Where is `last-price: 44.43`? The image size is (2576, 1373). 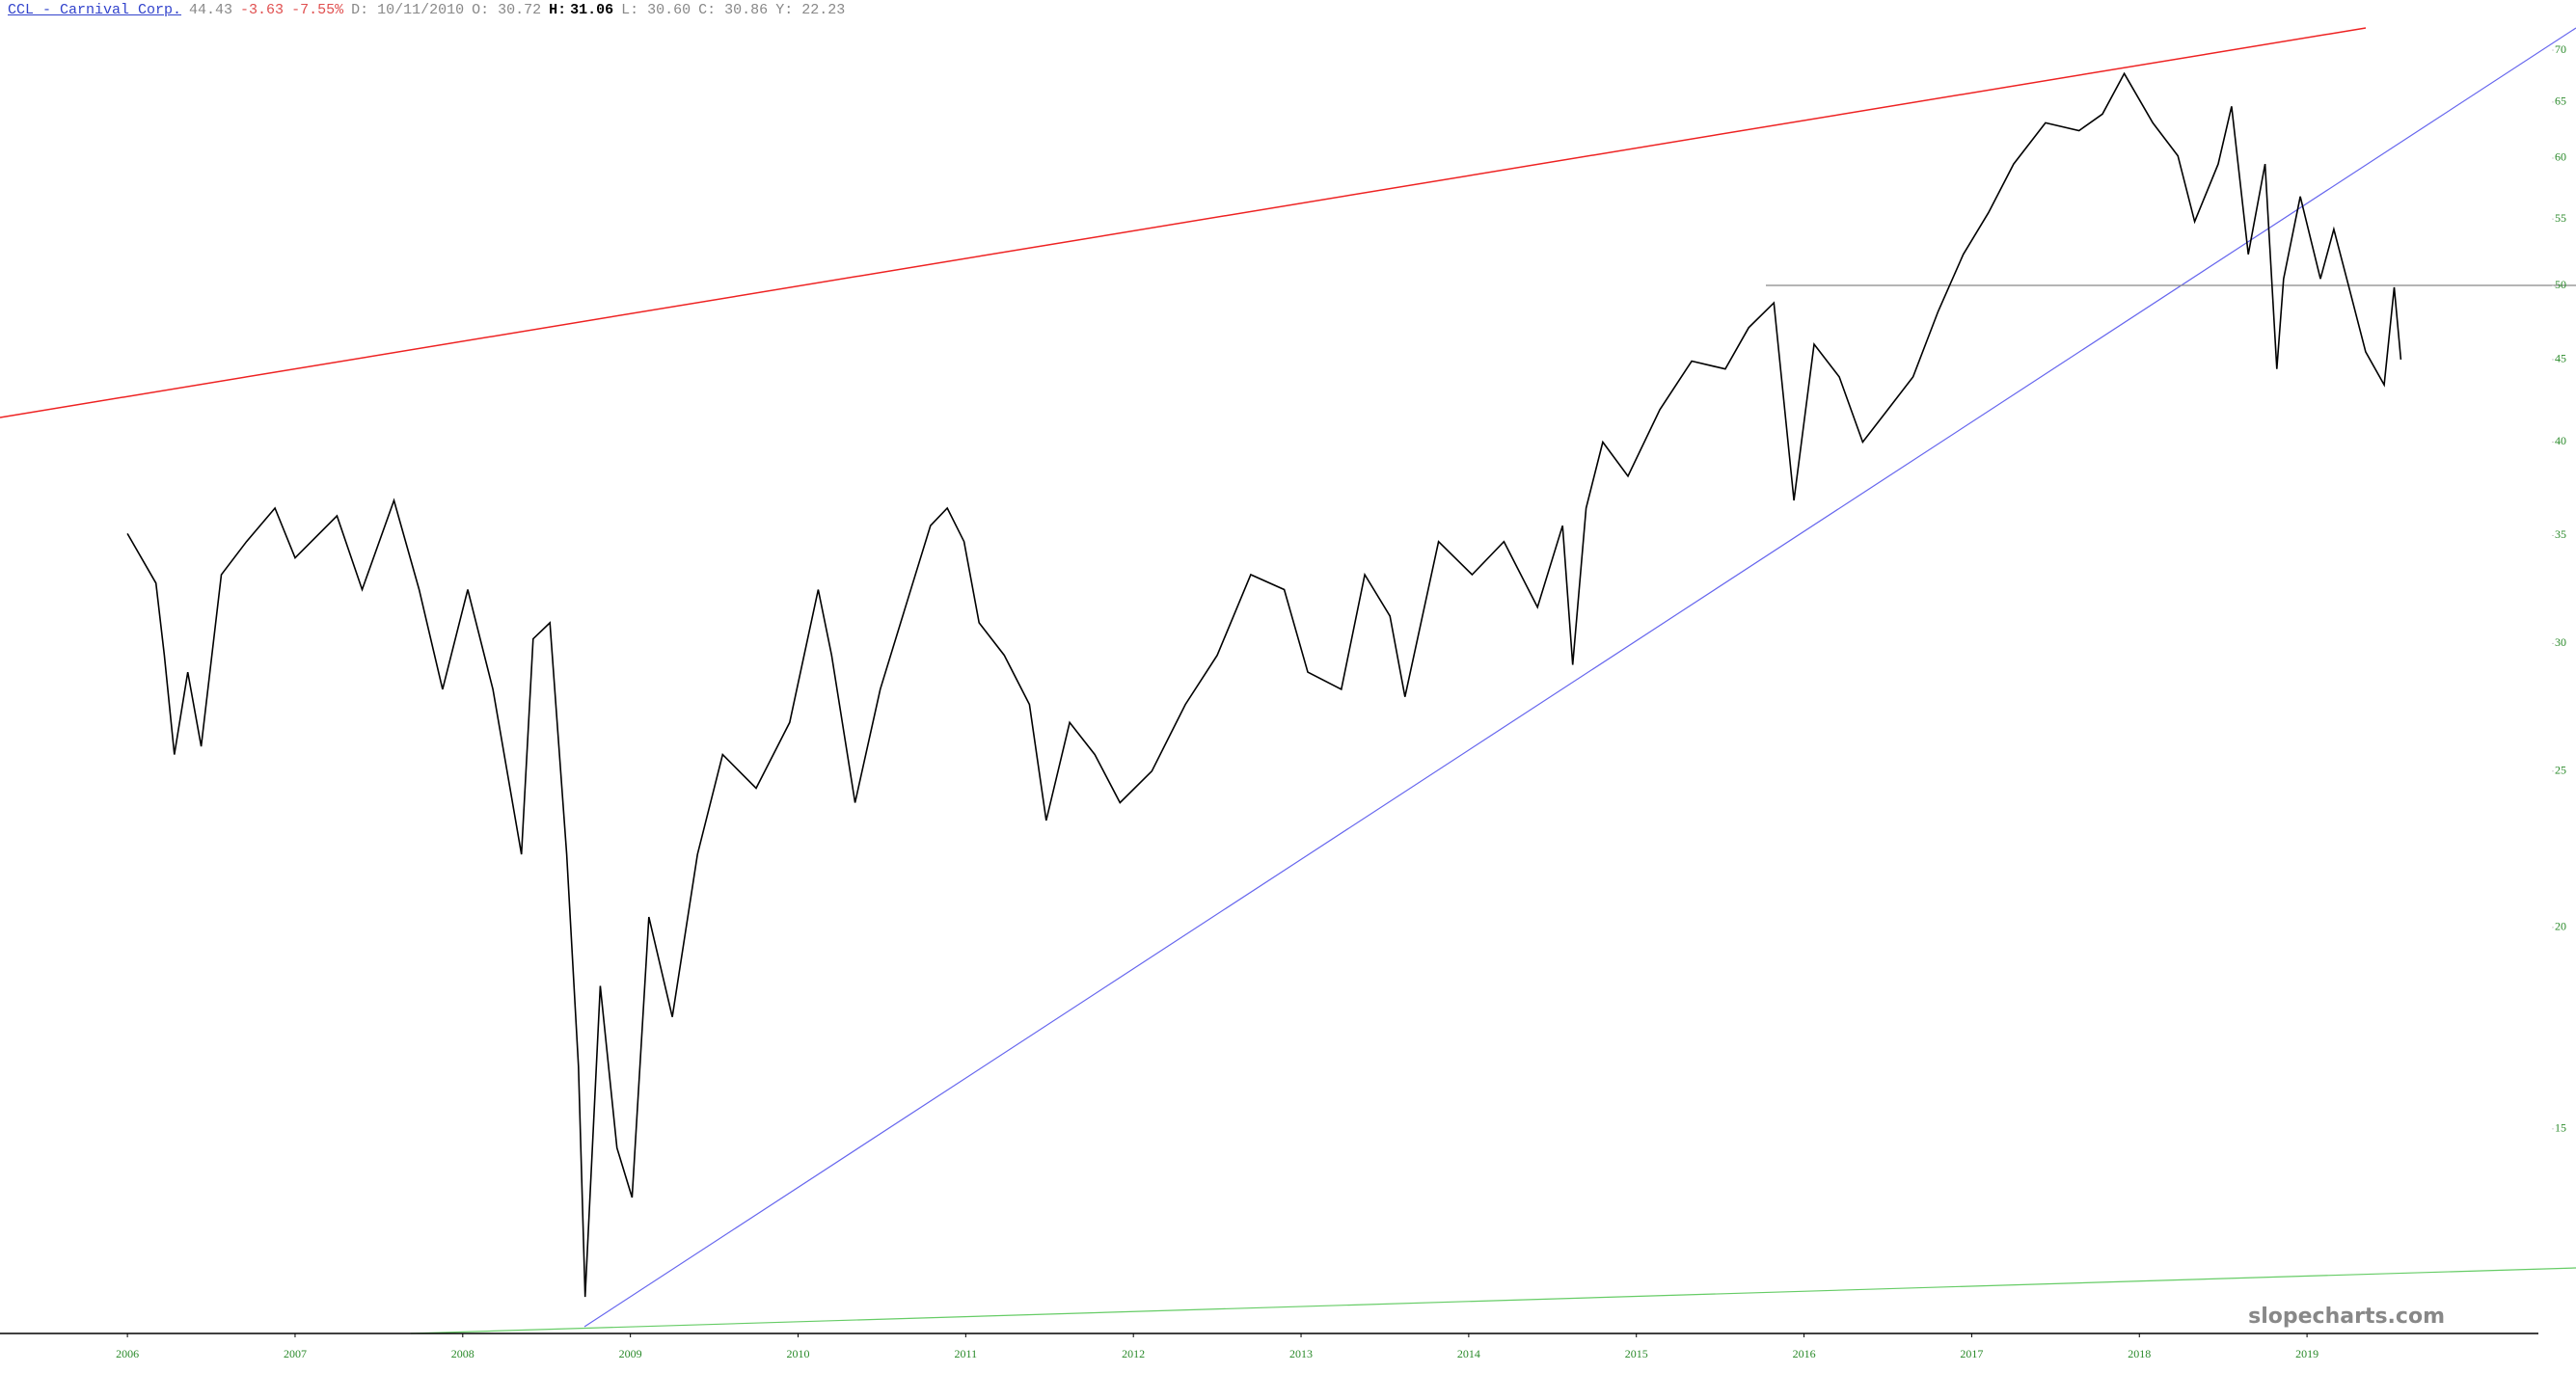
last-price: 44.43 is located at coordinates (211, 10).